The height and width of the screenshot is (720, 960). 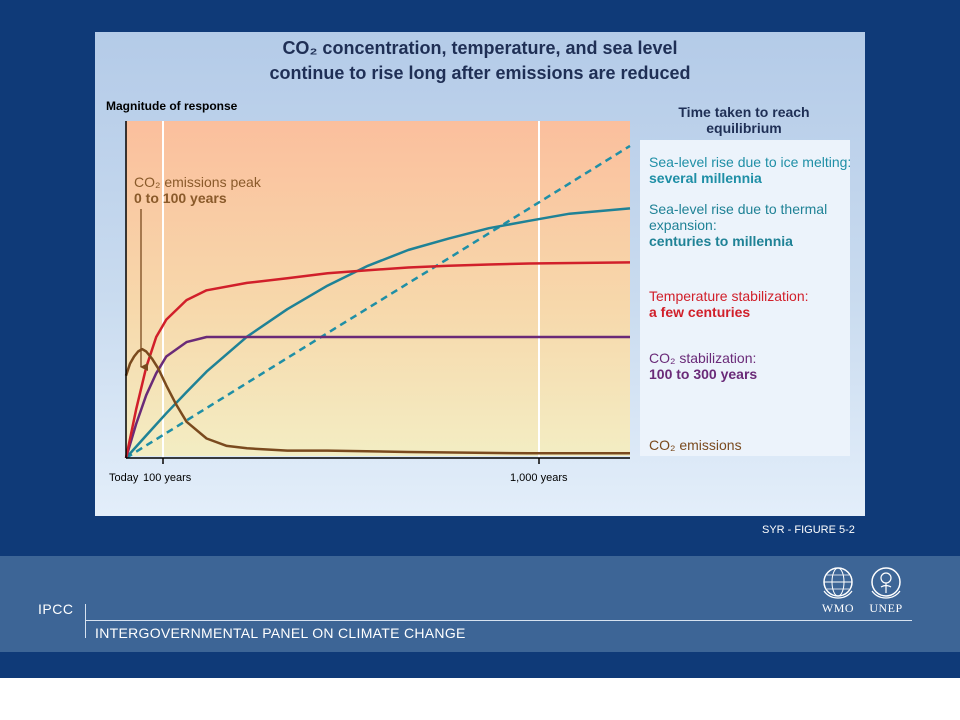 I want to click on equilibrium-panel, so click(x=745, y=298).